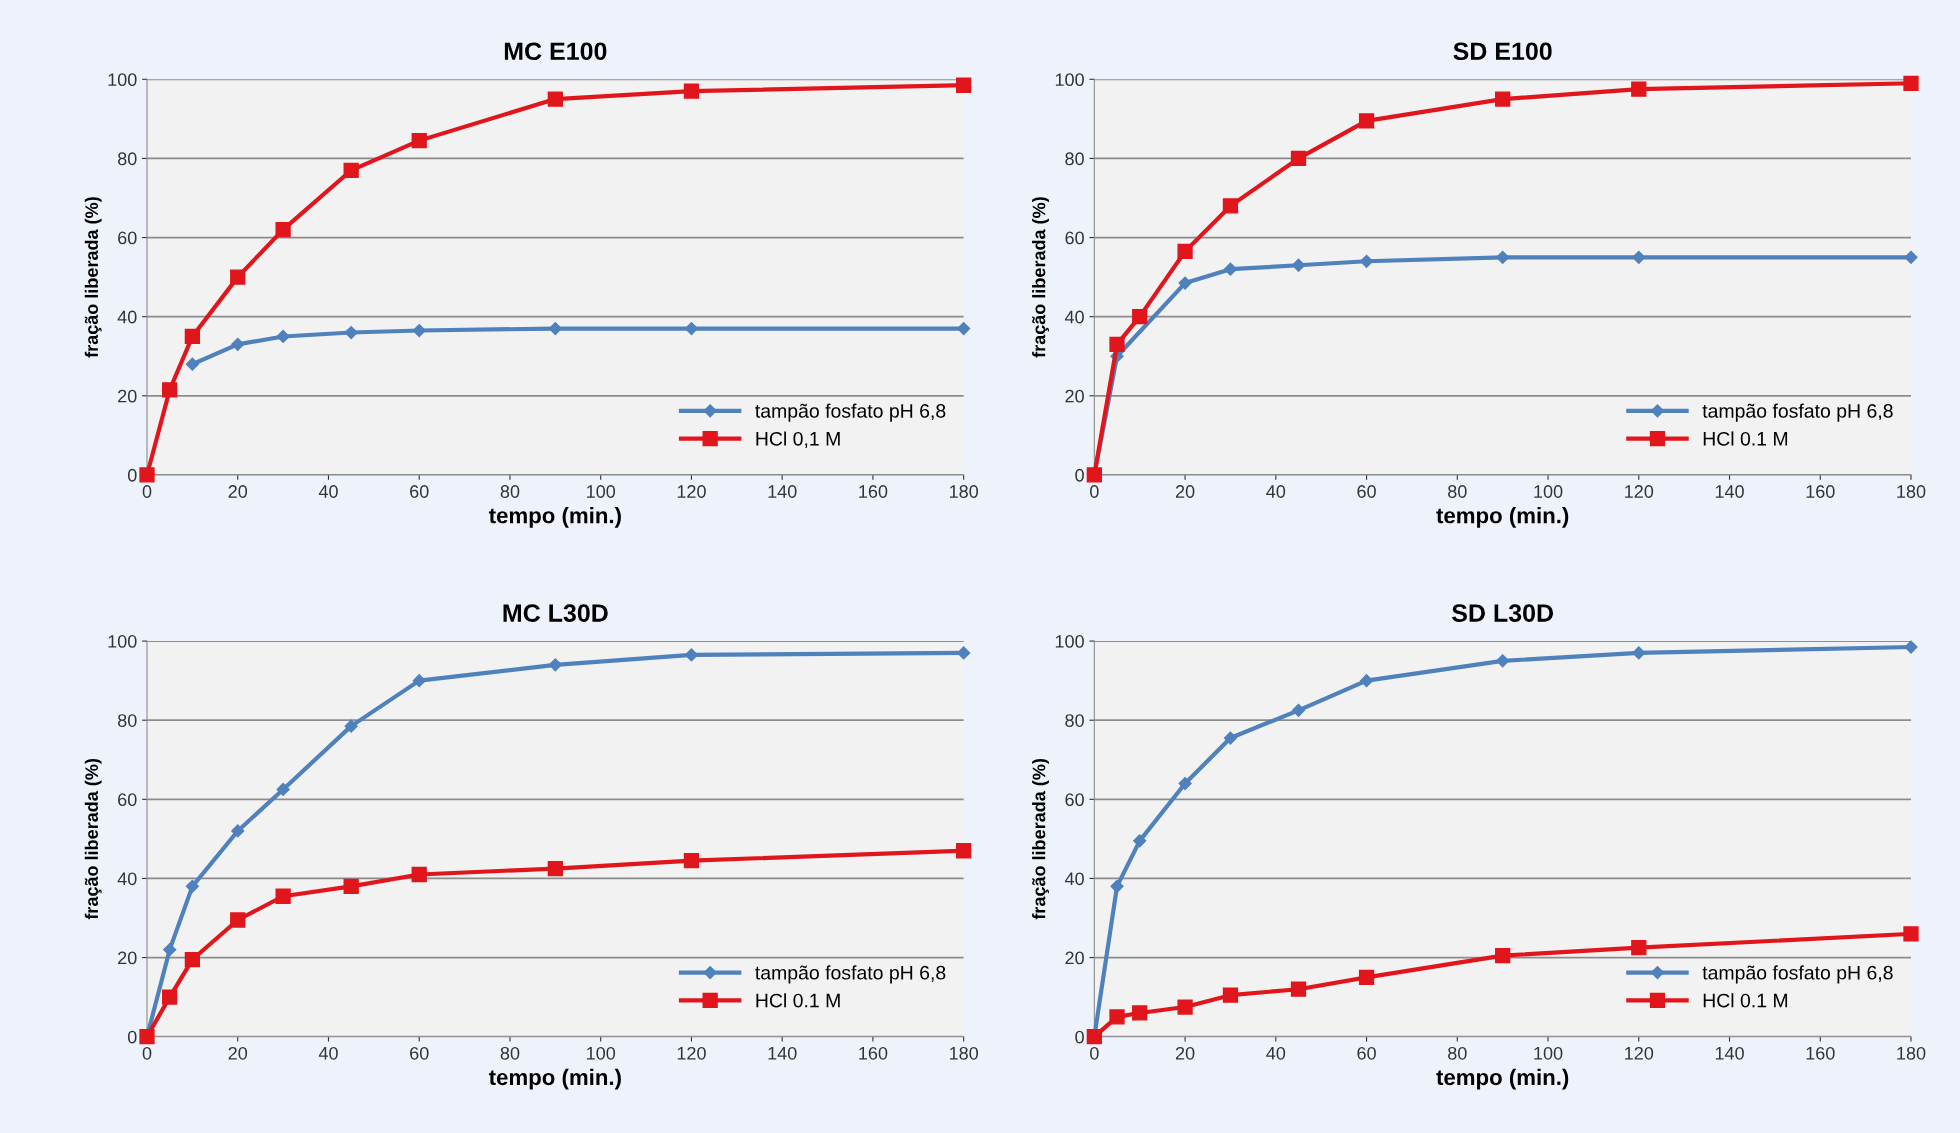 The width and height of the screenshot is (1960, 1133). What do you see at coordinates (798, 439) in the screenshot?
I see `legend-label: HCl 0,1 M` at bounding box center [798, 439].